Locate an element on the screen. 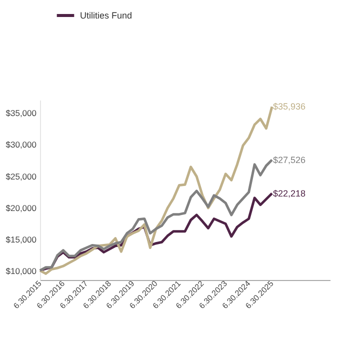 Image resolution: width=348 pixels, height=340 pixels. data-label: $35,936 is located at coordinates (289, 107).